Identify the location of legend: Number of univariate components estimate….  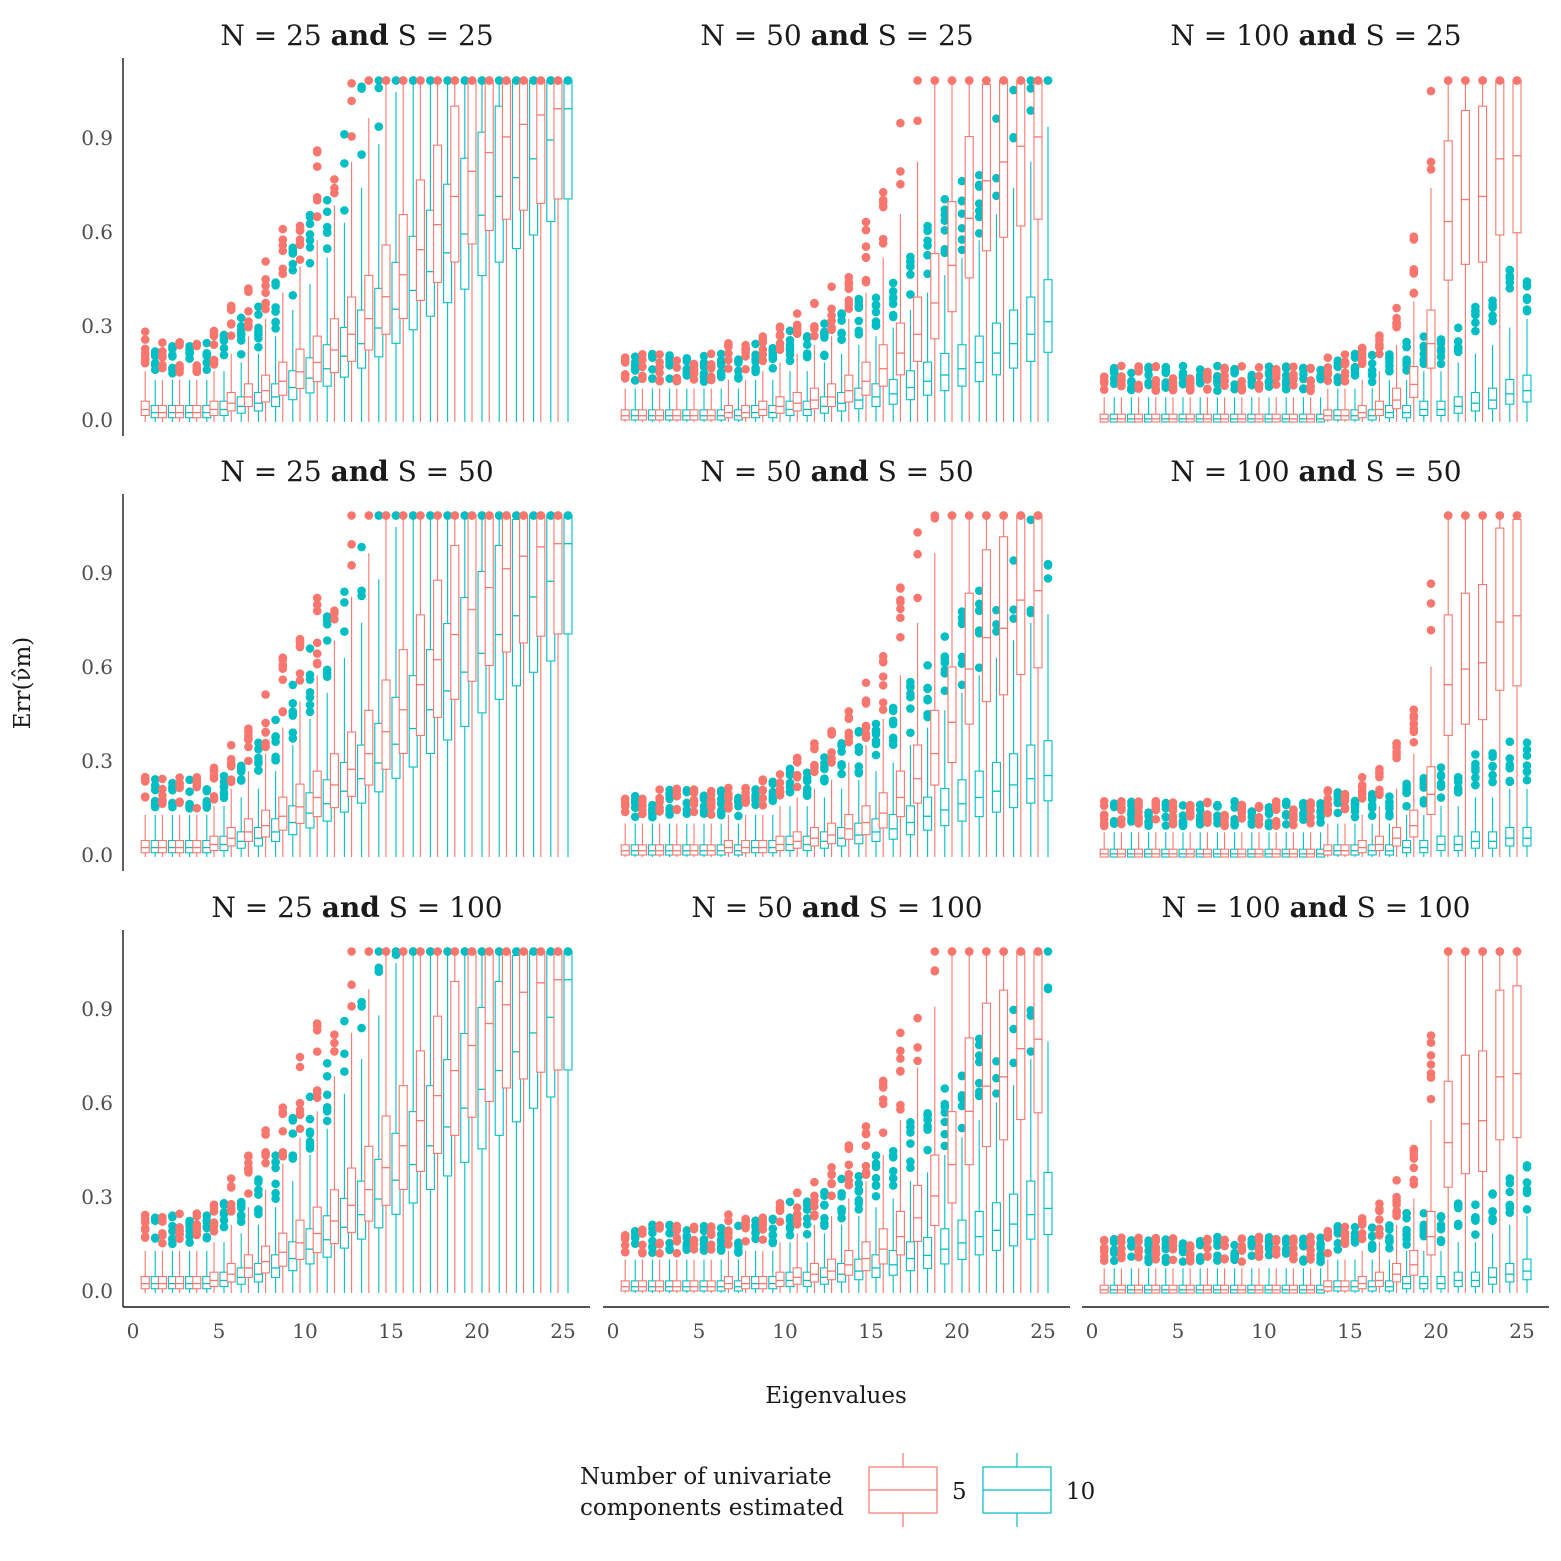
(837, 1490).